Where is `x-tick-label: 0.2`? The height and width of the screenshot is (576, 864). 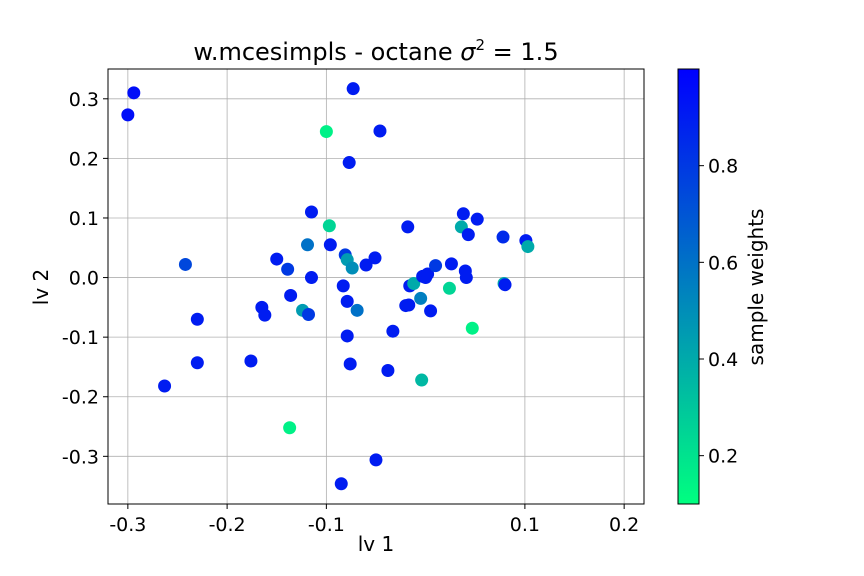 x-tick-label: 0.2 is located at coordinates (624, 525).